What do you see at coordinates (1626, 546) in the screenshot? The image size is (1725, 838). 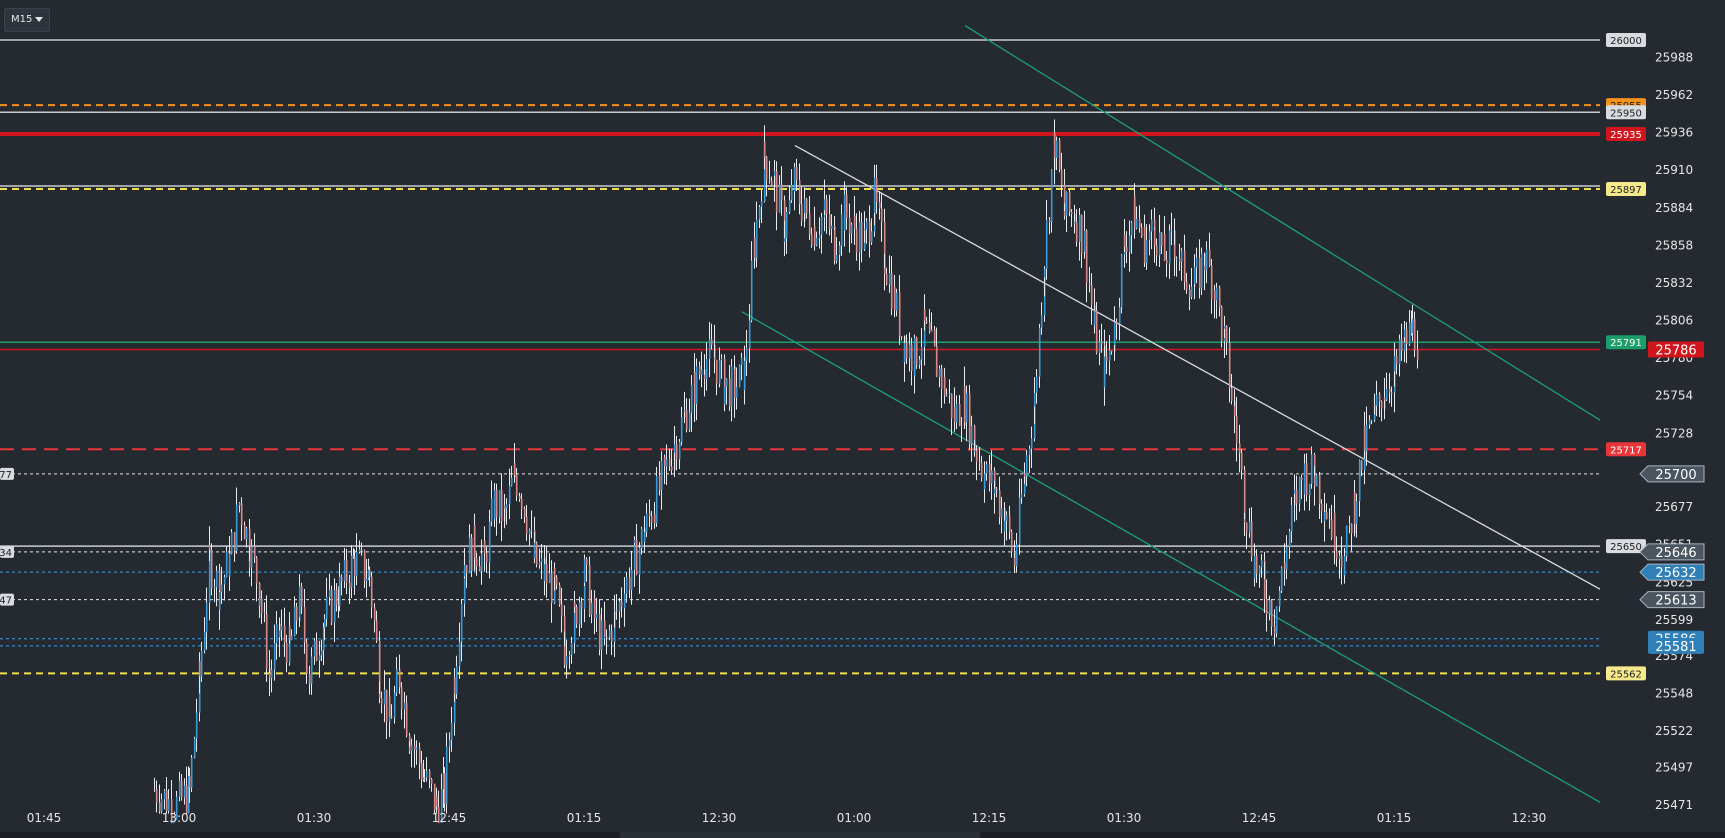 I see `level-25650-tag: 25650` at bounding box center [1626, 546].